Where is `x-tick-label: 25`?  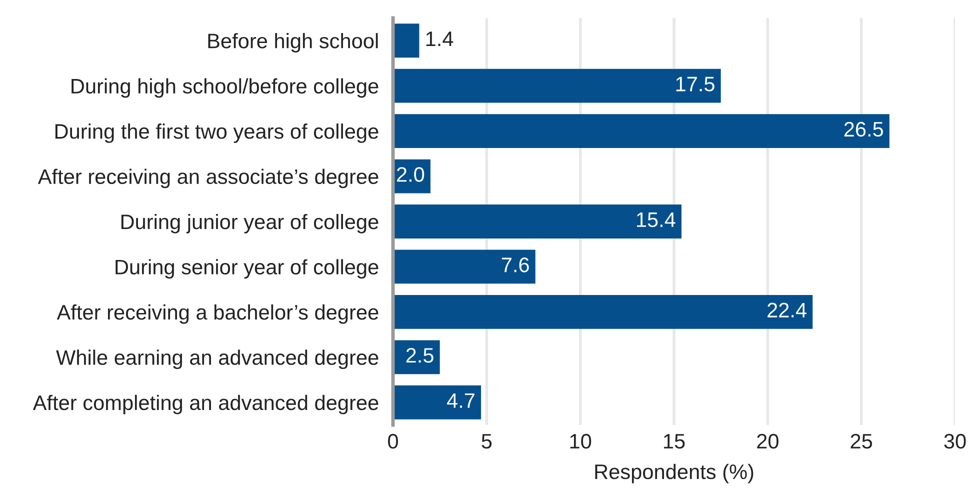
x-tick-label: 25 is located at coordinates (861, 441).